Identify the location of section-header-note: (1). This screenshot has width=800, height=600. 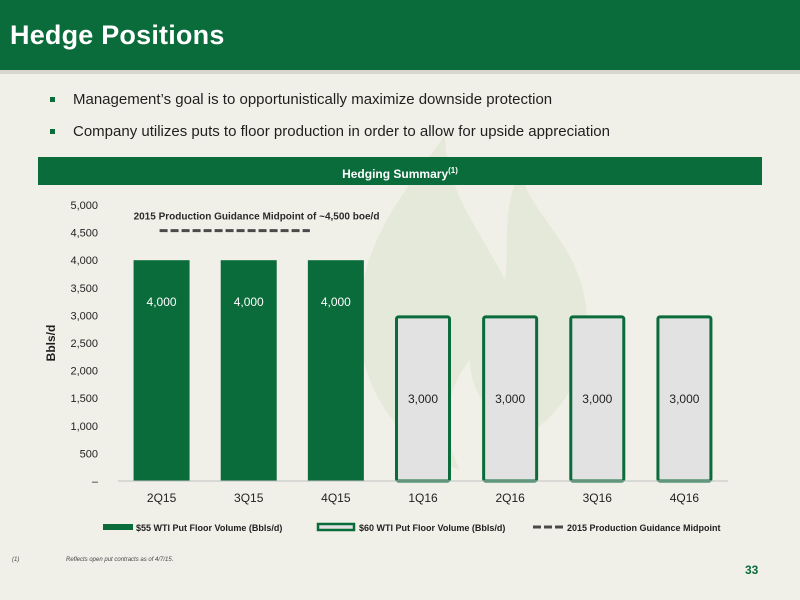
(453, 170).